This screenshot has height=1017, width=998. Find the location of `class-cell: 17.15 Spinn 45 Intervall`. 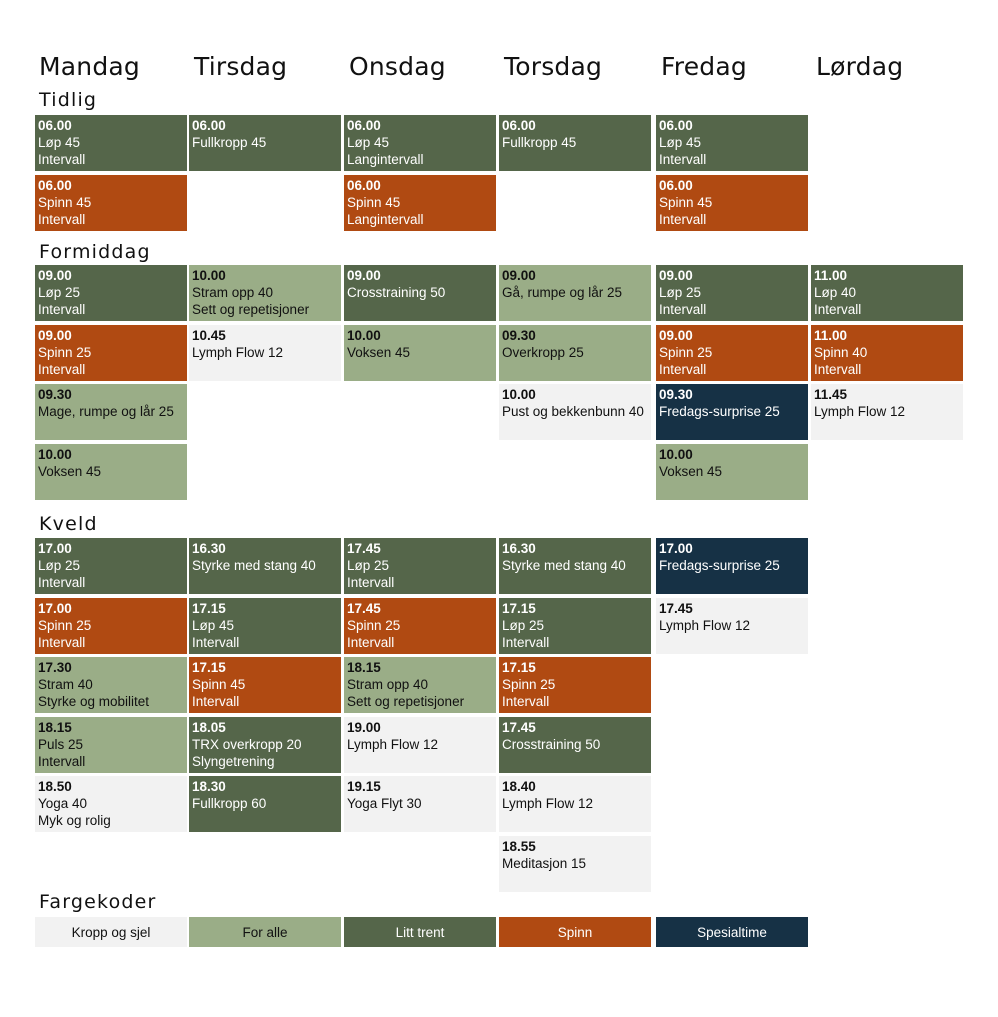

class-cell: 17.15 Spinn 45 Intervall is located at coordinates (265, 685).